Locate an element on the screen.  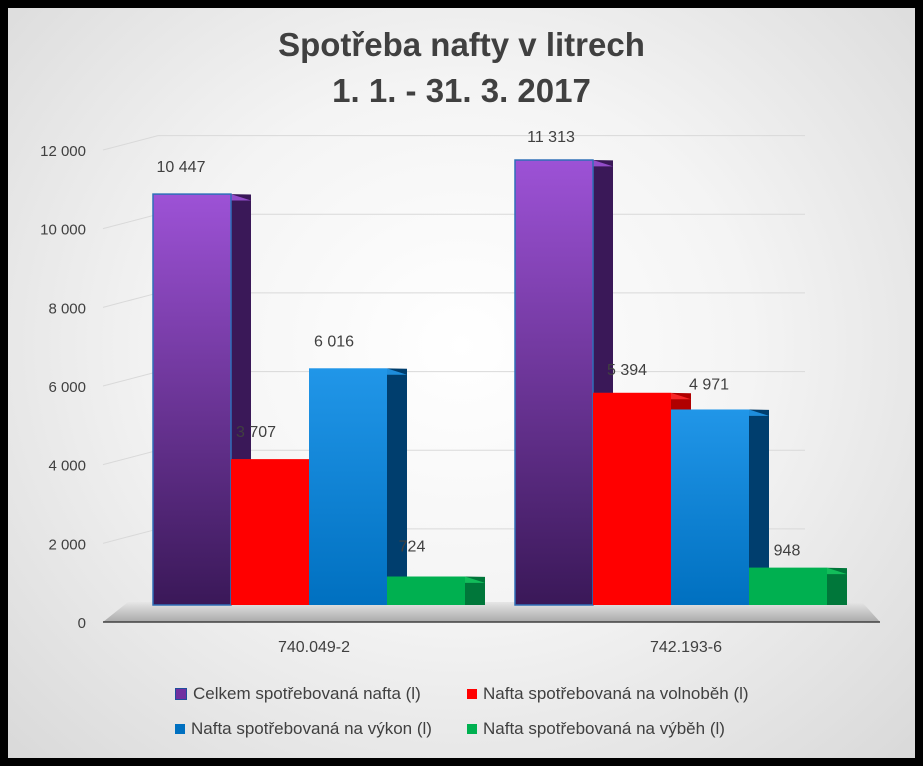
legend-swatch-celkem is located at coordinates (181, 694).